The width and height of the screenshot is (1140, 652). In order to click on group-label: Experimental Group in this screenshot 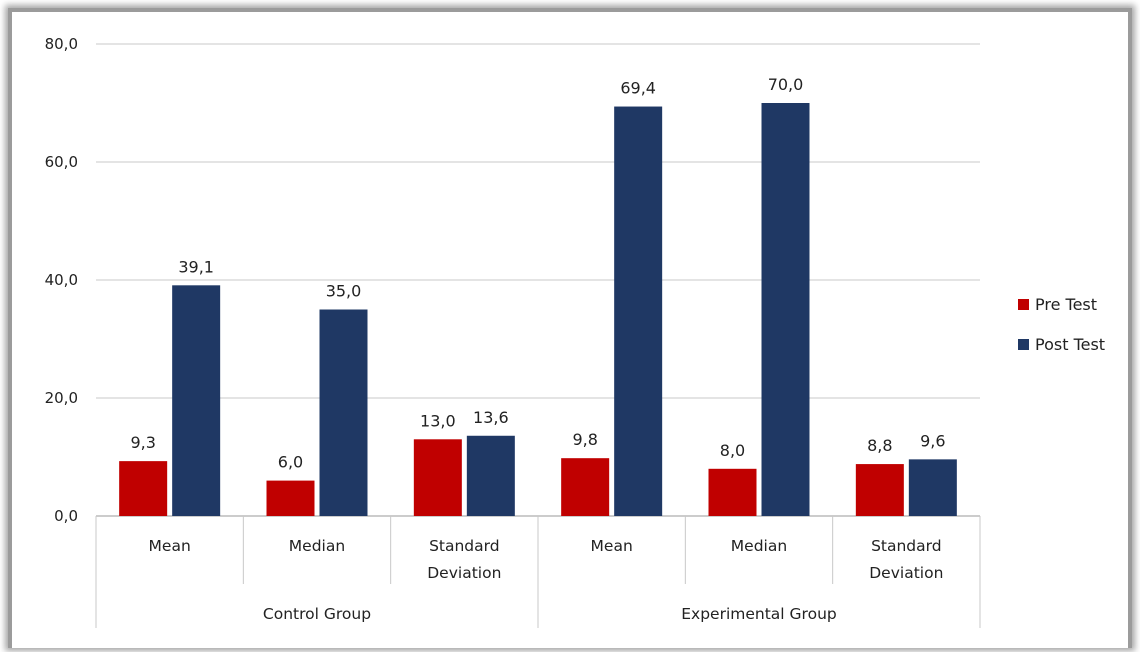, I will do `click(758, 614)`.